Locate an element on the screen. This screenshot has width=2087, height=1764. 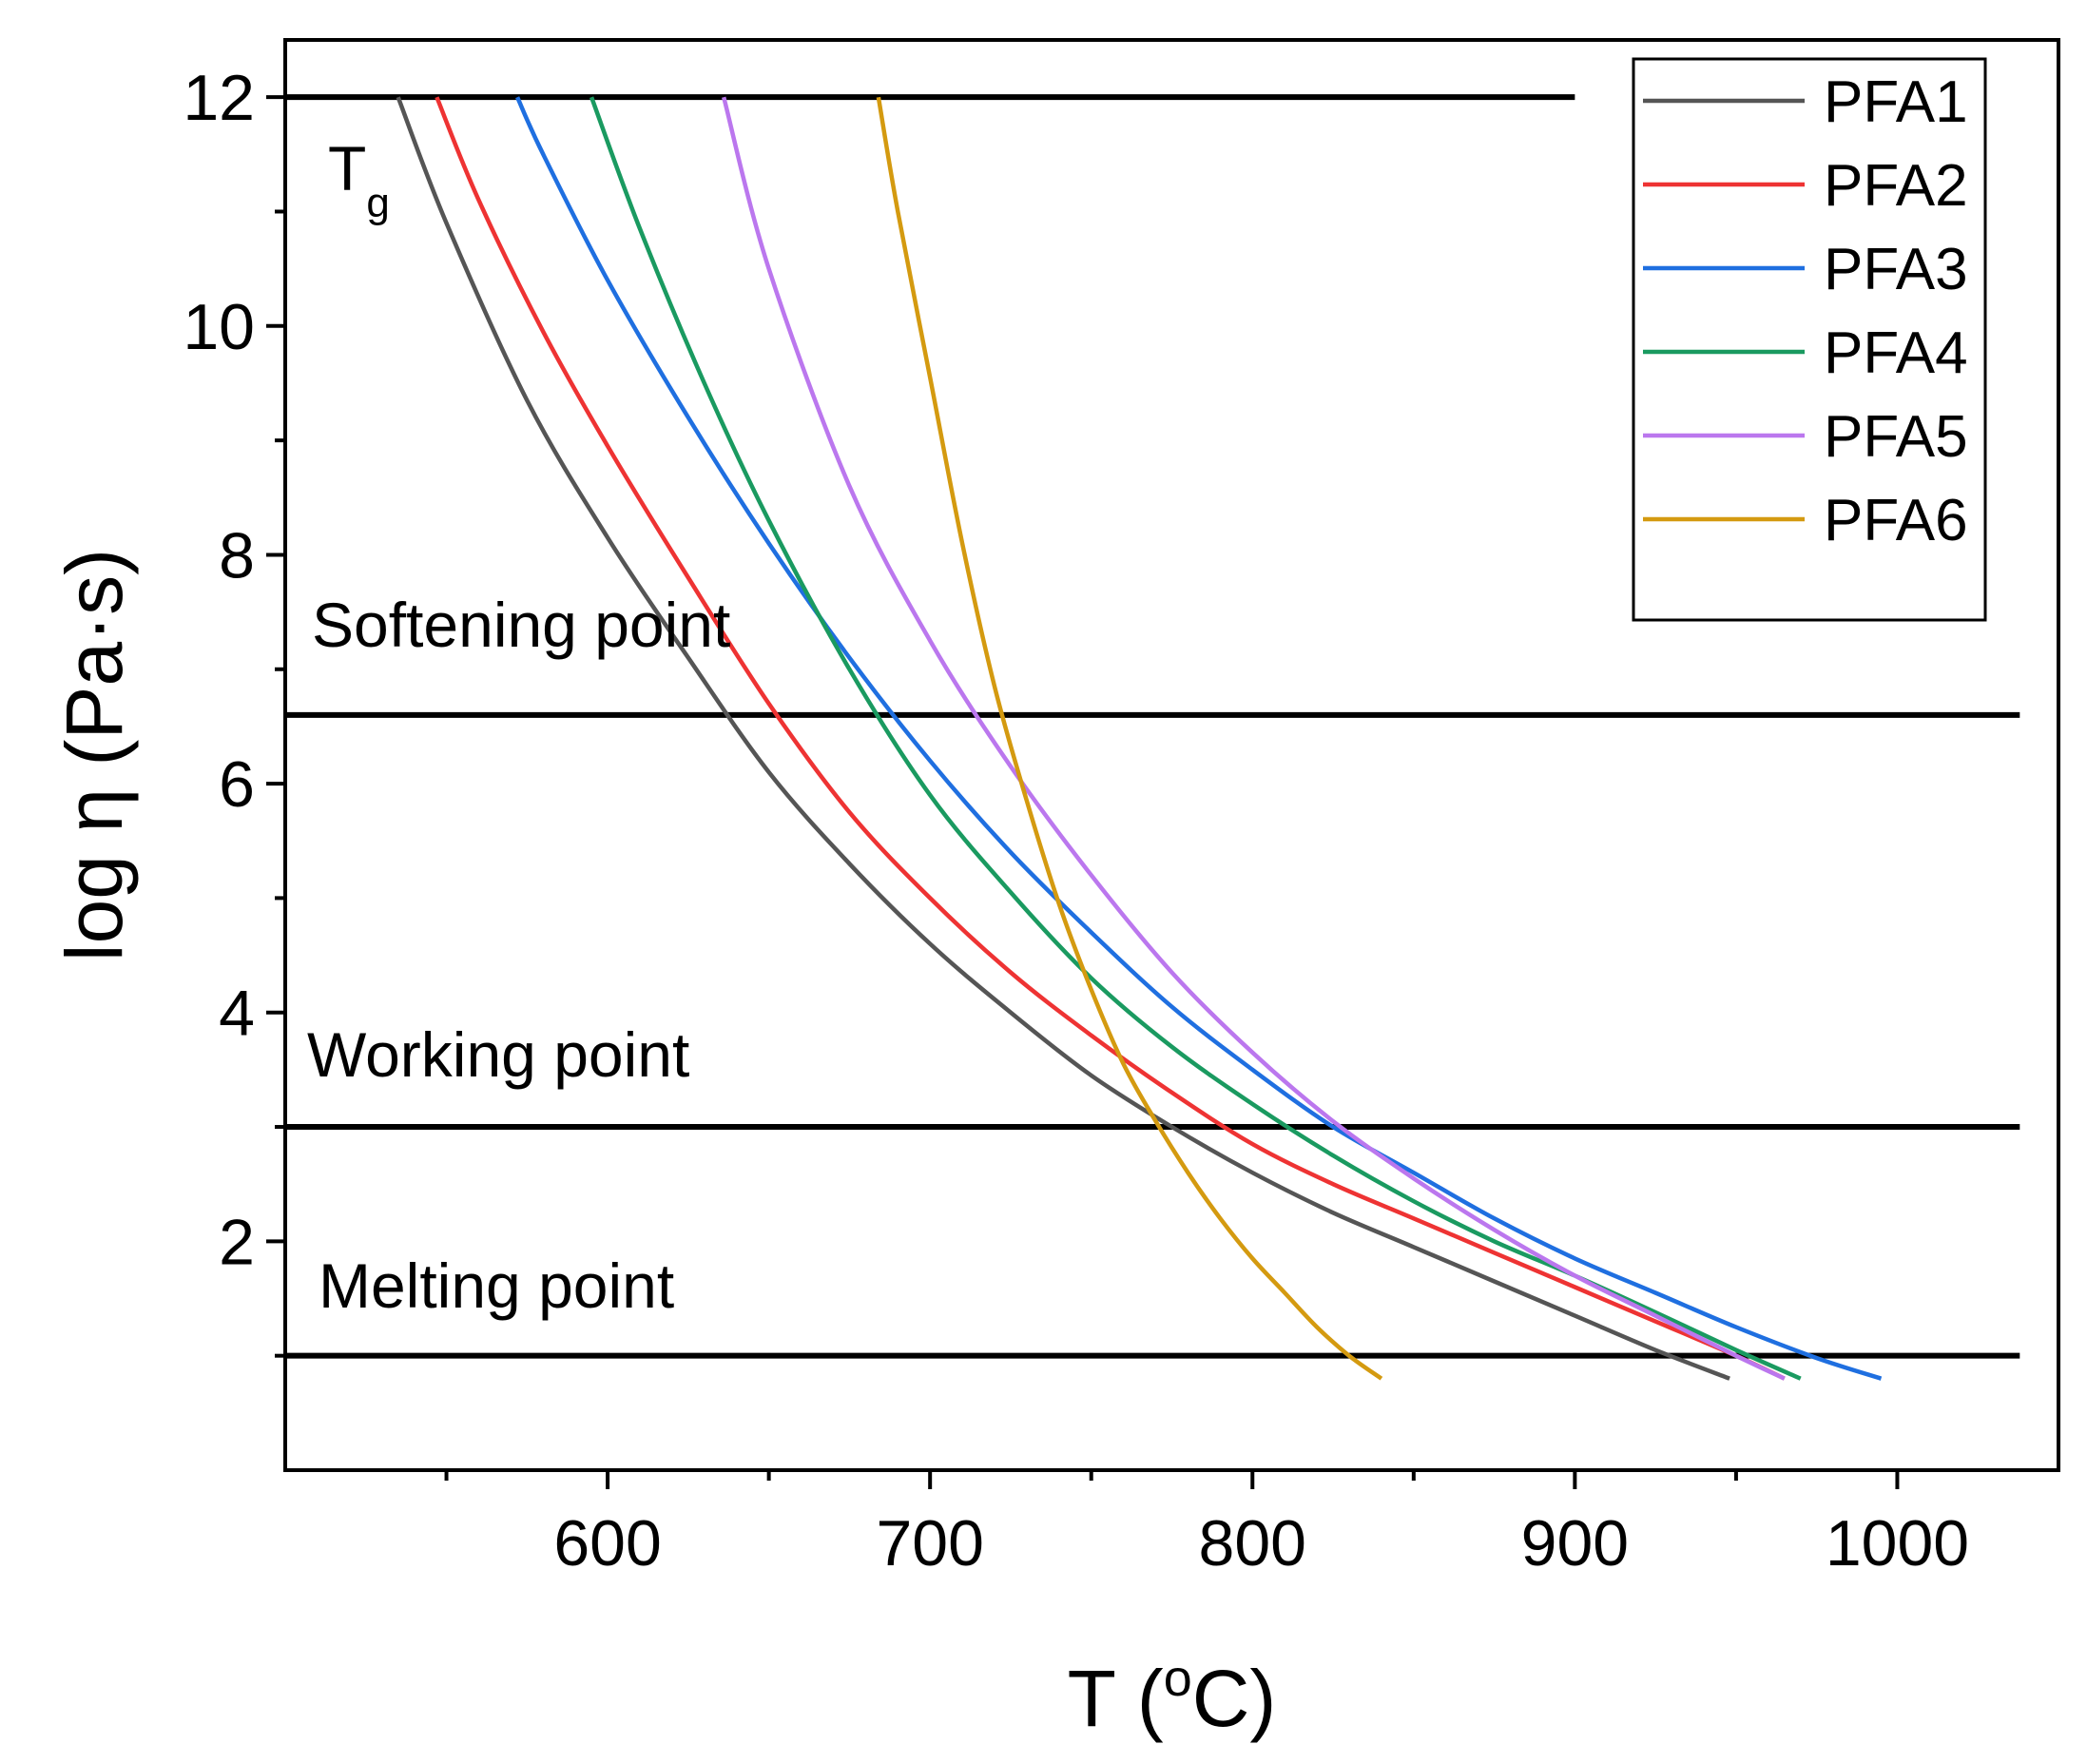
softening-label: Softening point is located at coordinates (521, 625).